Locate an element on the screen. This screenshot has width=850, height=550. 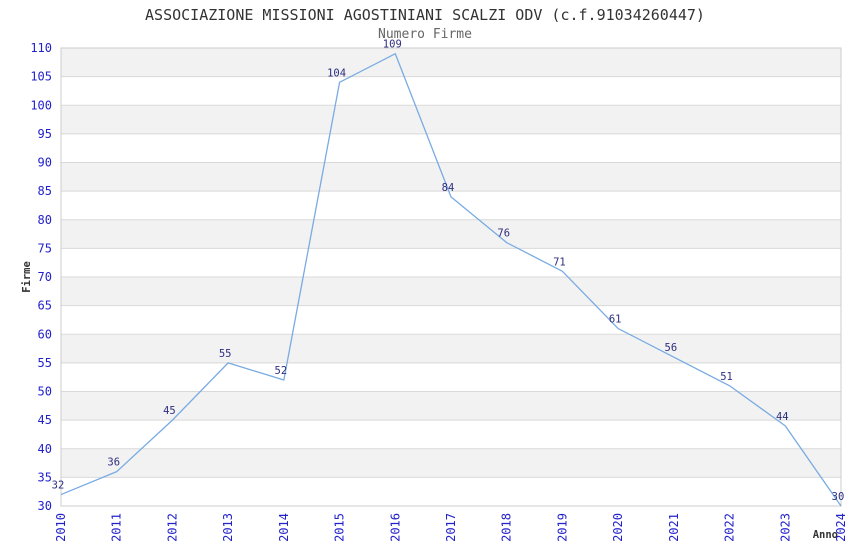
y-tick-label: 40 is located at coordinates (45, 449).